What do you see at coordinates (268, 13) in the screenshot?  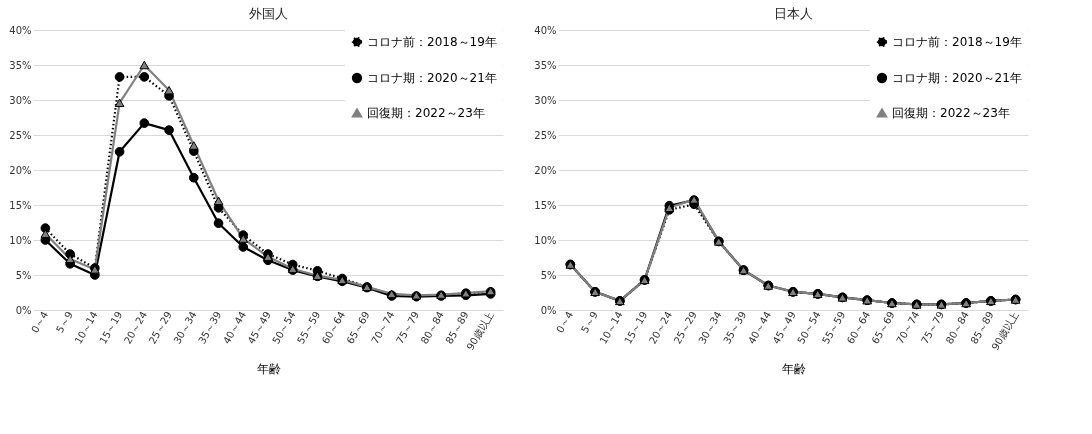 I see `chart-title: 外国人` at bounding box center [268, 13].